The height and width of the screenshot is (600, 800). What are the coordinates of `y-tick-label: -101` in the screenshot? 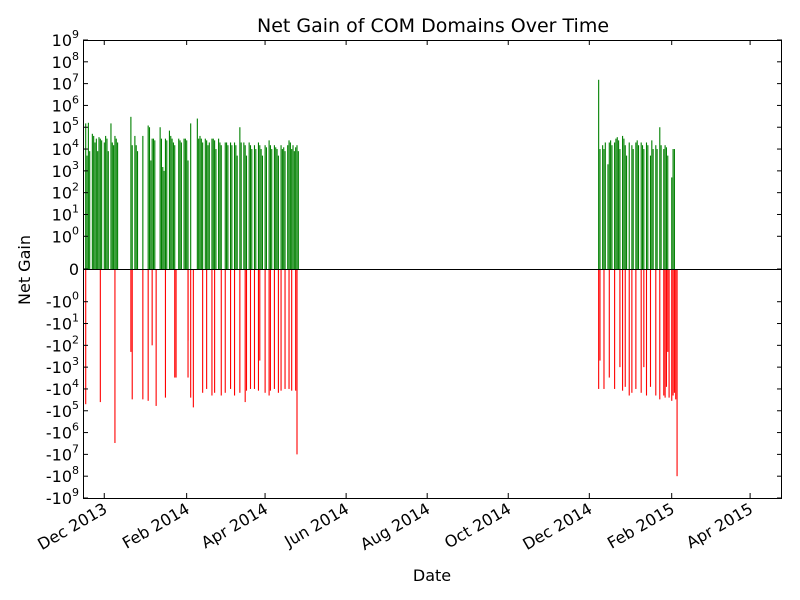 It's located at (62, 323).